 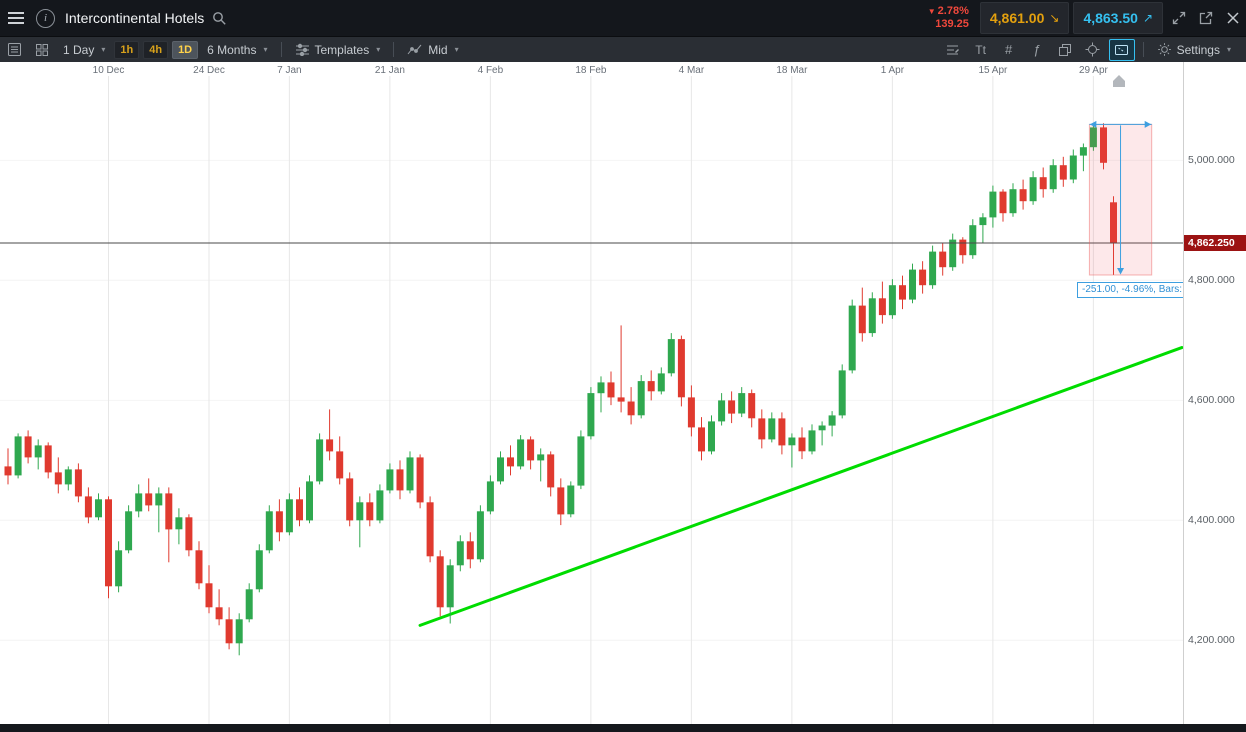 What do you see at coordinates (14, 50) in the screenshot?
I see `chart-list-button` at bounding box center [14, 50].